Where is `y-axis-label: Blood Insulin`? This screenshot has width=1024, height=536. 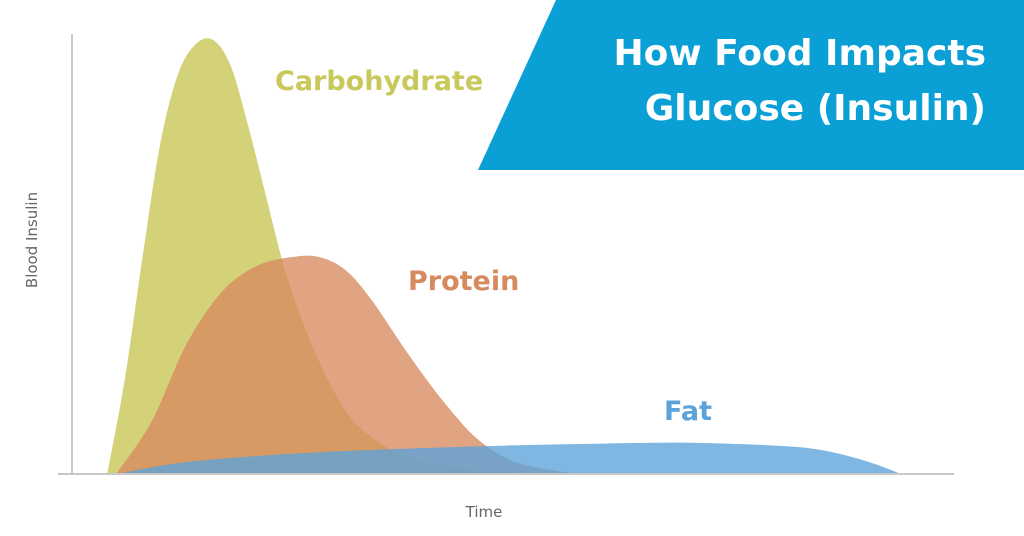 y-axis-label: Blood Insulin is located at coordinates (32, 240).